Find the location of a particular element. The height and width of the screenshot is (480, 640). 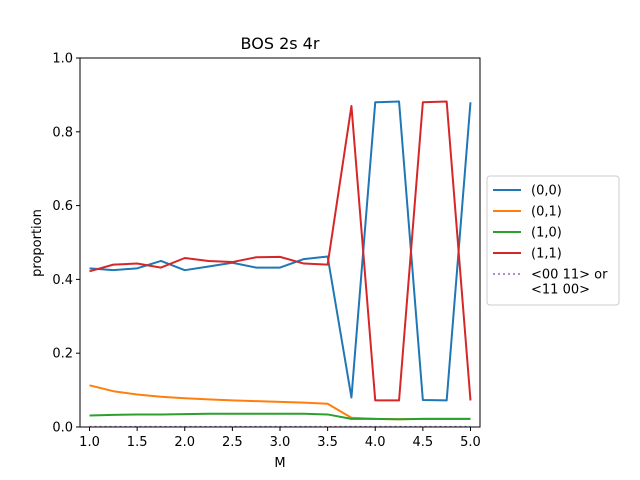

chart-title: BOS 2s 4r is located at coordinates (280, 43).